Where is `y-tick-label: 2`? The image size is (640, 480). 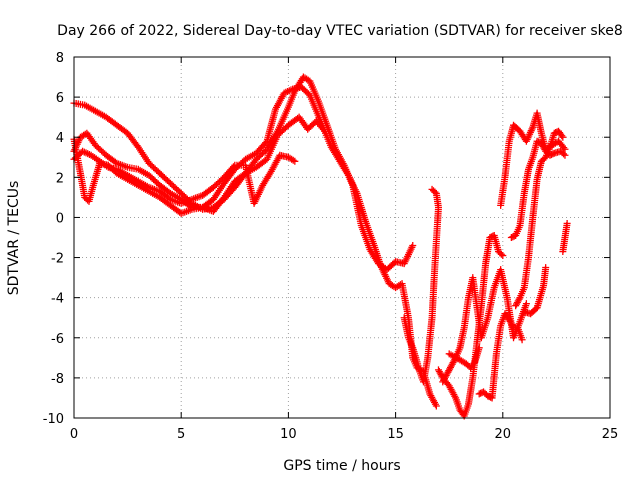
y-tick-label: 2 is located at coordinates (60, 178).